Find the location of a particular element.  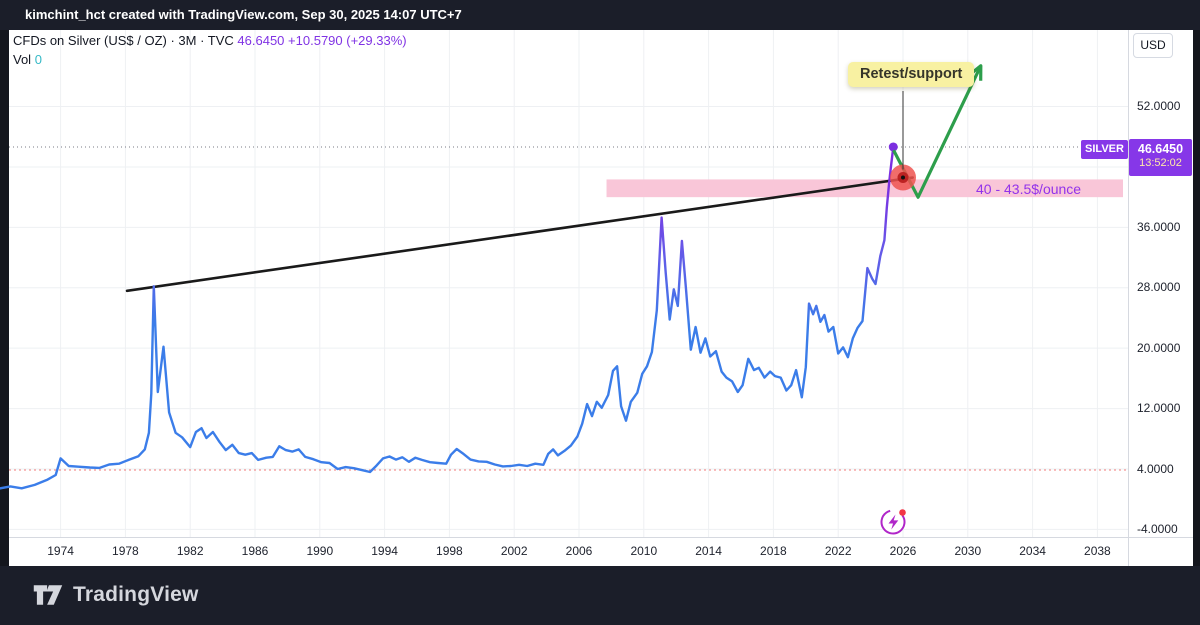

retest-support-label: Retest/support is located at coordinates (911, 74).